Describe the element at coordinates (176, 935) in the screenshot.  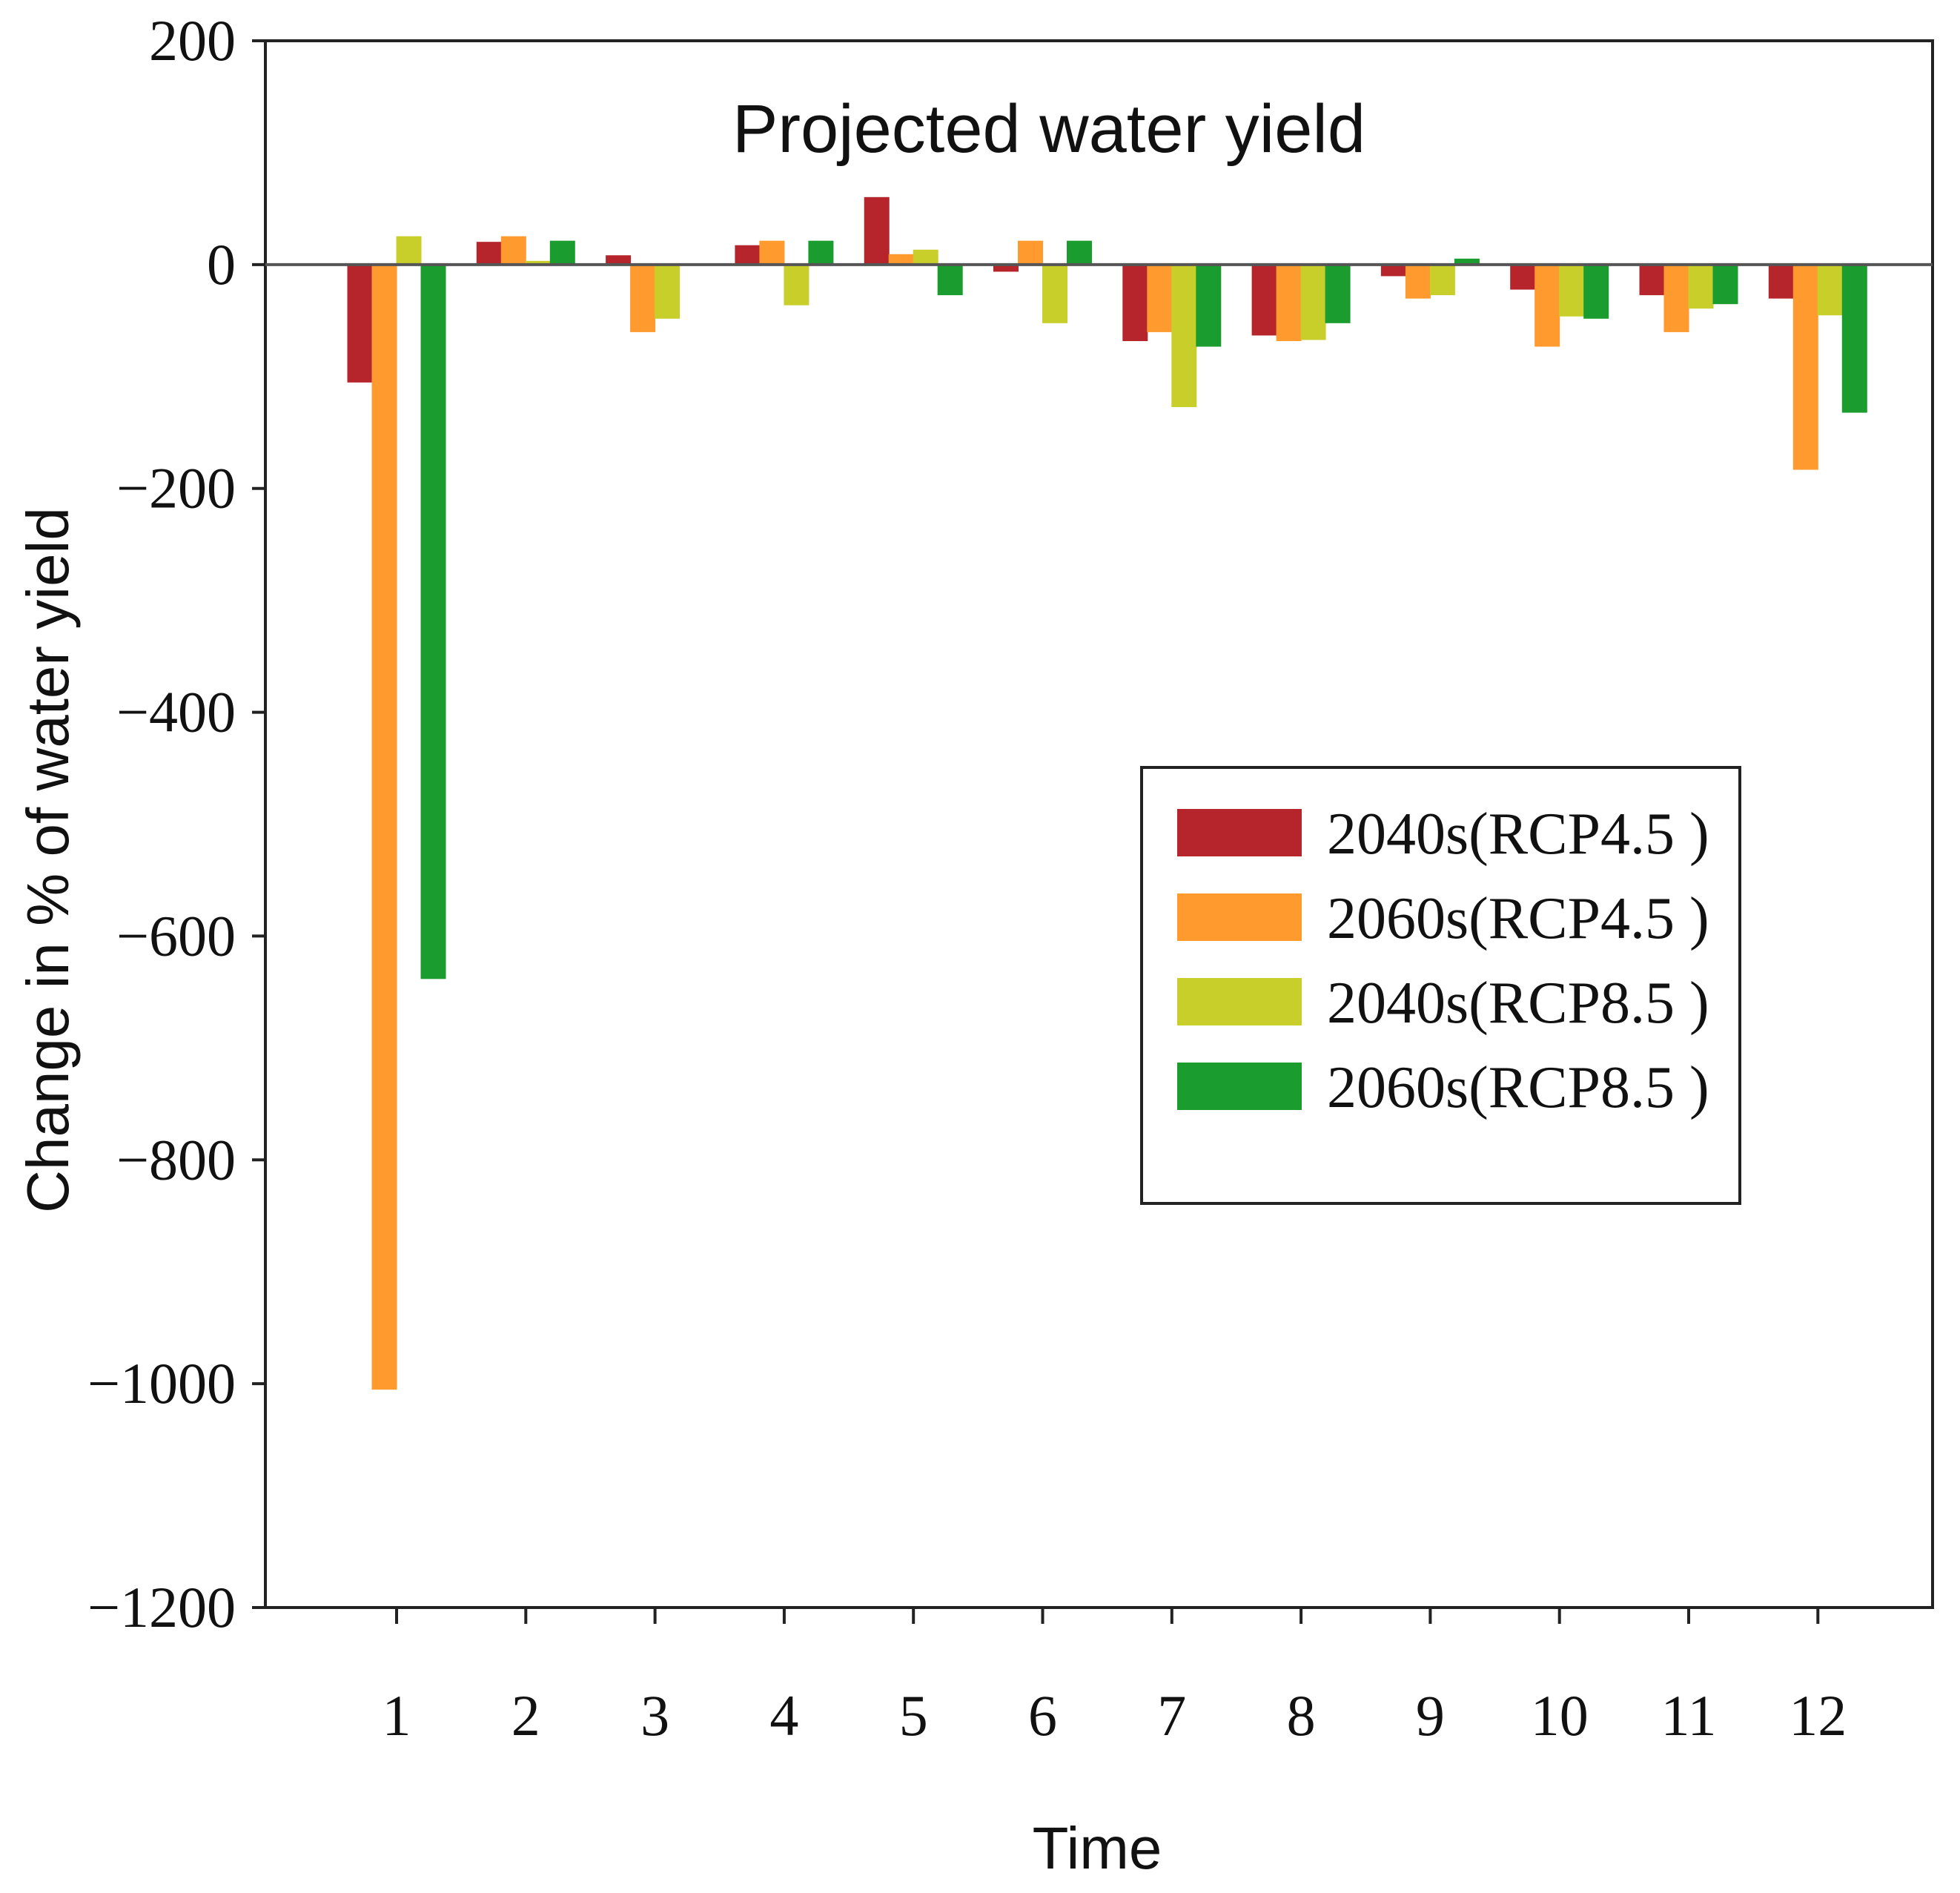
I see `y-tick-label: −600` at that location.